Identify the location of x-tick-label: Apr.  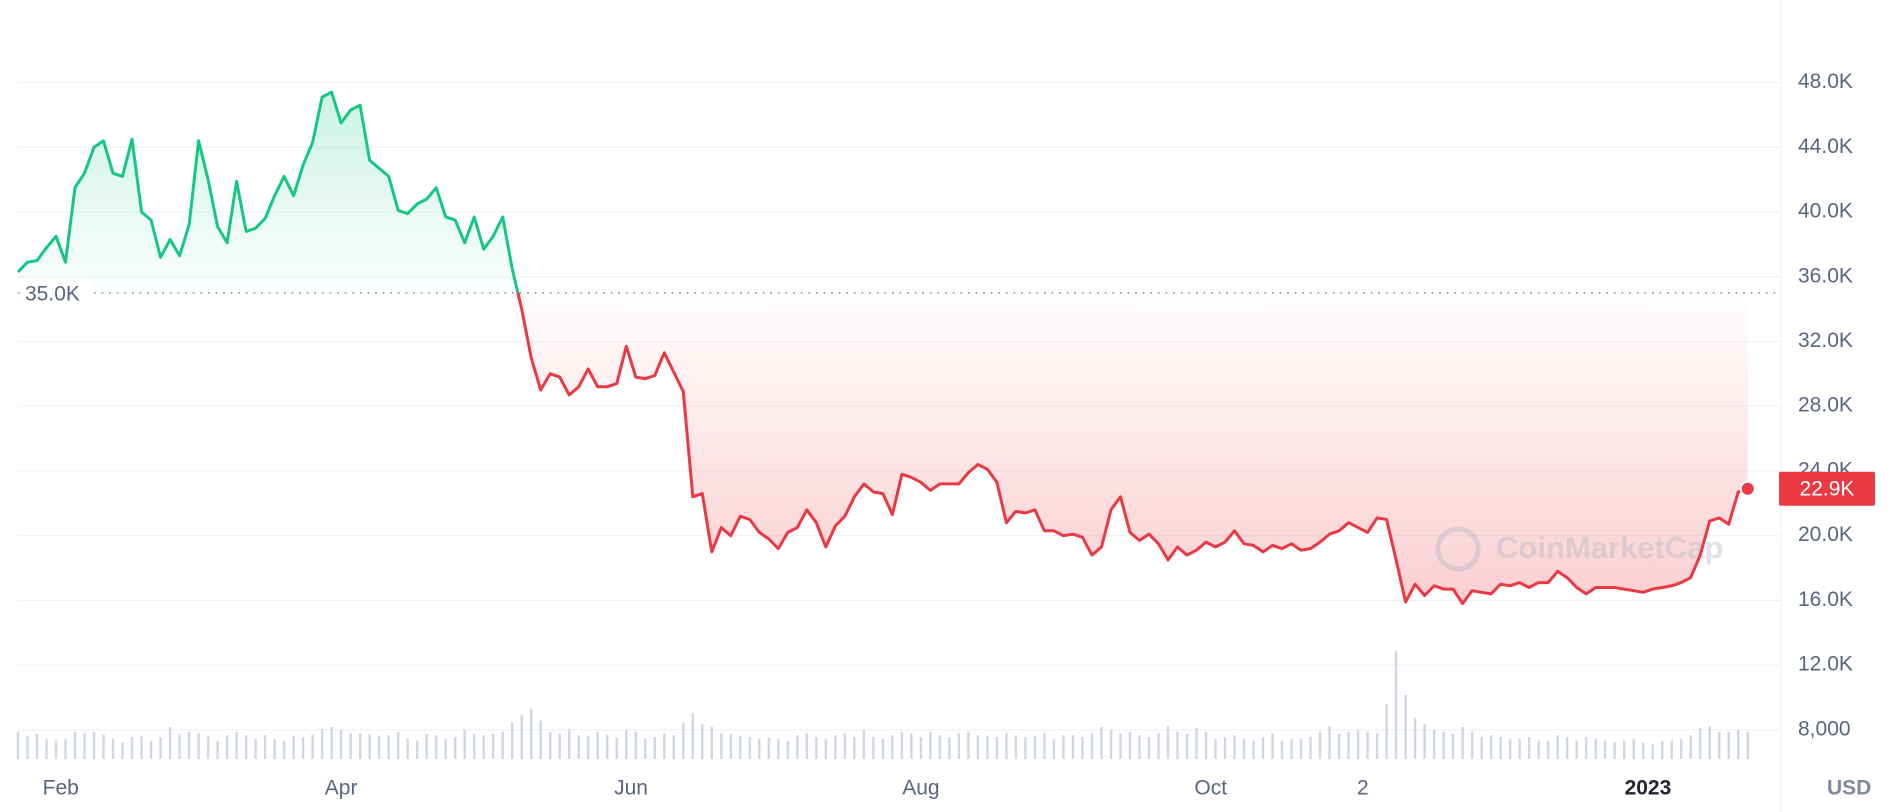
(341, 788).